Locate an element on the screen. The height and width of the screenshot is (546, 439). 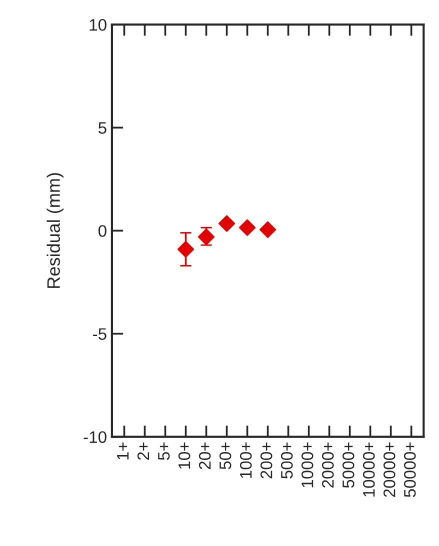
x-tick-label: 10000+ is located at coordinates (368, 469).